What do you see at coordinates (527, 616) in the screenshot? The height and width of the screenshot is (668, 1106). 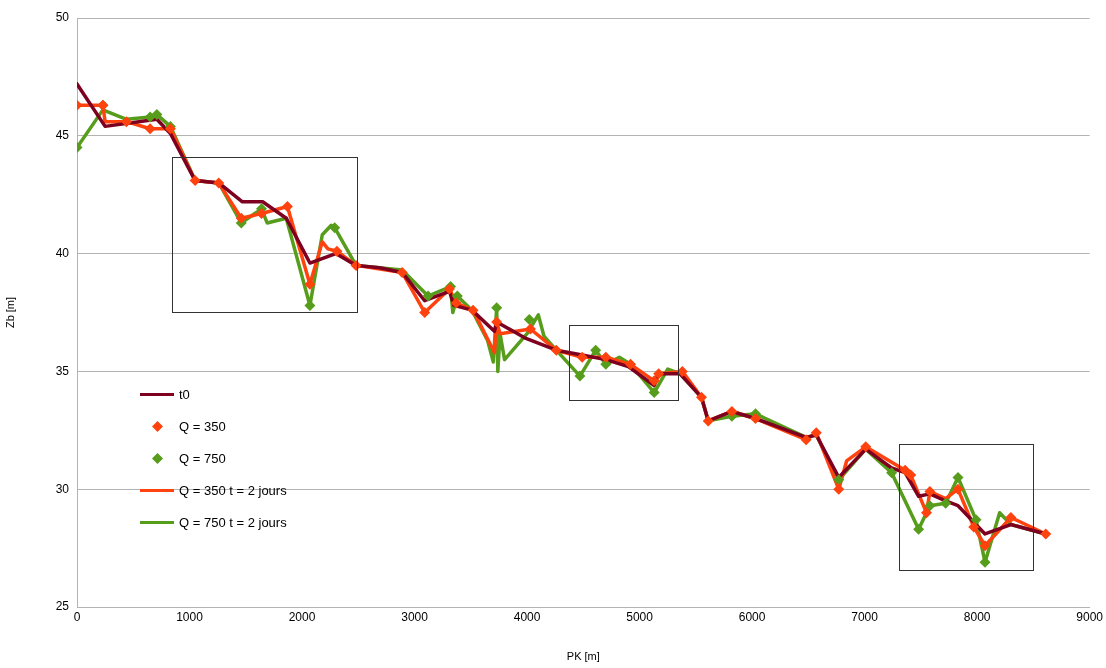 I see `x-tick-label: 4000` at bounding box center [527, 616].